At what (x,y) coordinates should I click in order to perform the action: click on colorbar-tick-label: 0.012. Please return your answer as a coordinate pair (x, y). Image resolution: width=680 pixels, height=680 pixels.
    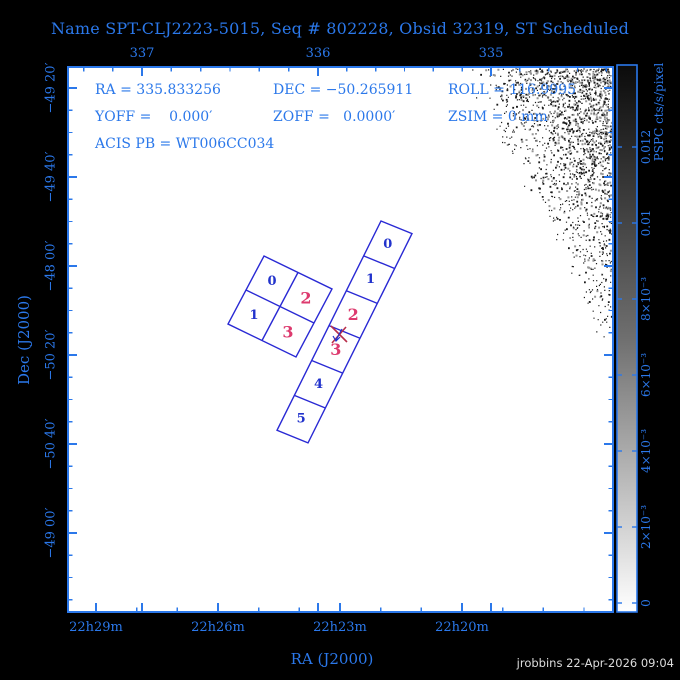
    Looking at the image, I should click on (646, 147).